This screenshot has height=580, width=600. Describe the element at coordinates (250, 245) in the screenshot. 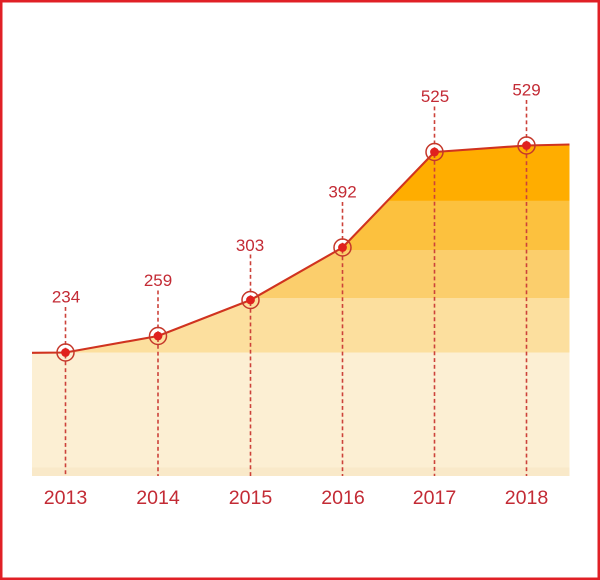

I see `svg-text: 303` at that location.